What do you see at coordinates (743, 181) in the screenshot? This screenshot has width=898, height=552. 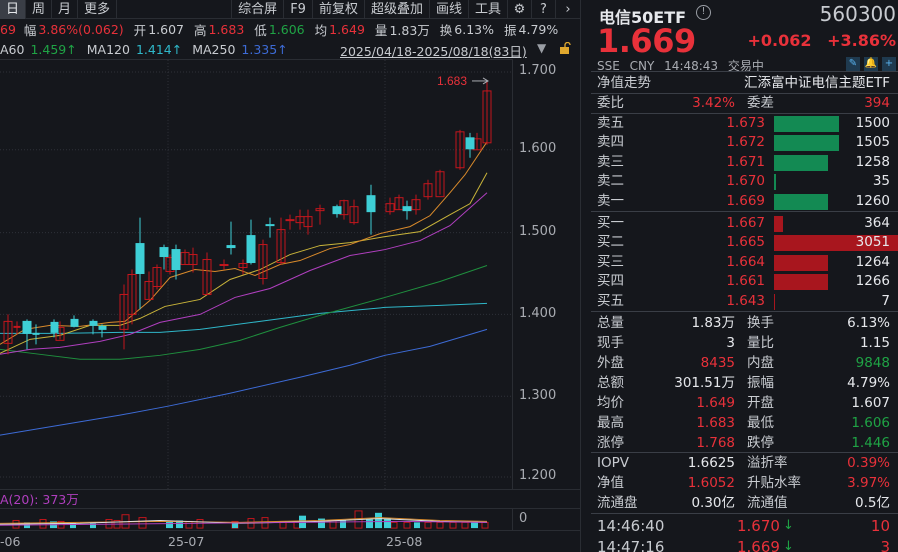 I see `ask-level-row: 卖二 1.670 35` at bounding box center [743, 181].